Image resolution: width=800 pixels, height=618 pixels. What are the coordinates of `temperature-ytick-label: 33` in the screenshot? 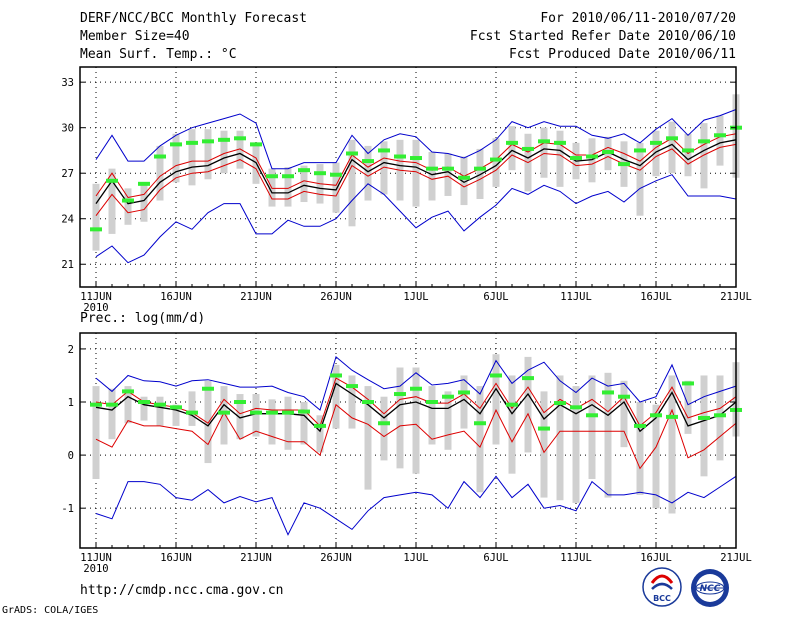 It's located at (67, 83).